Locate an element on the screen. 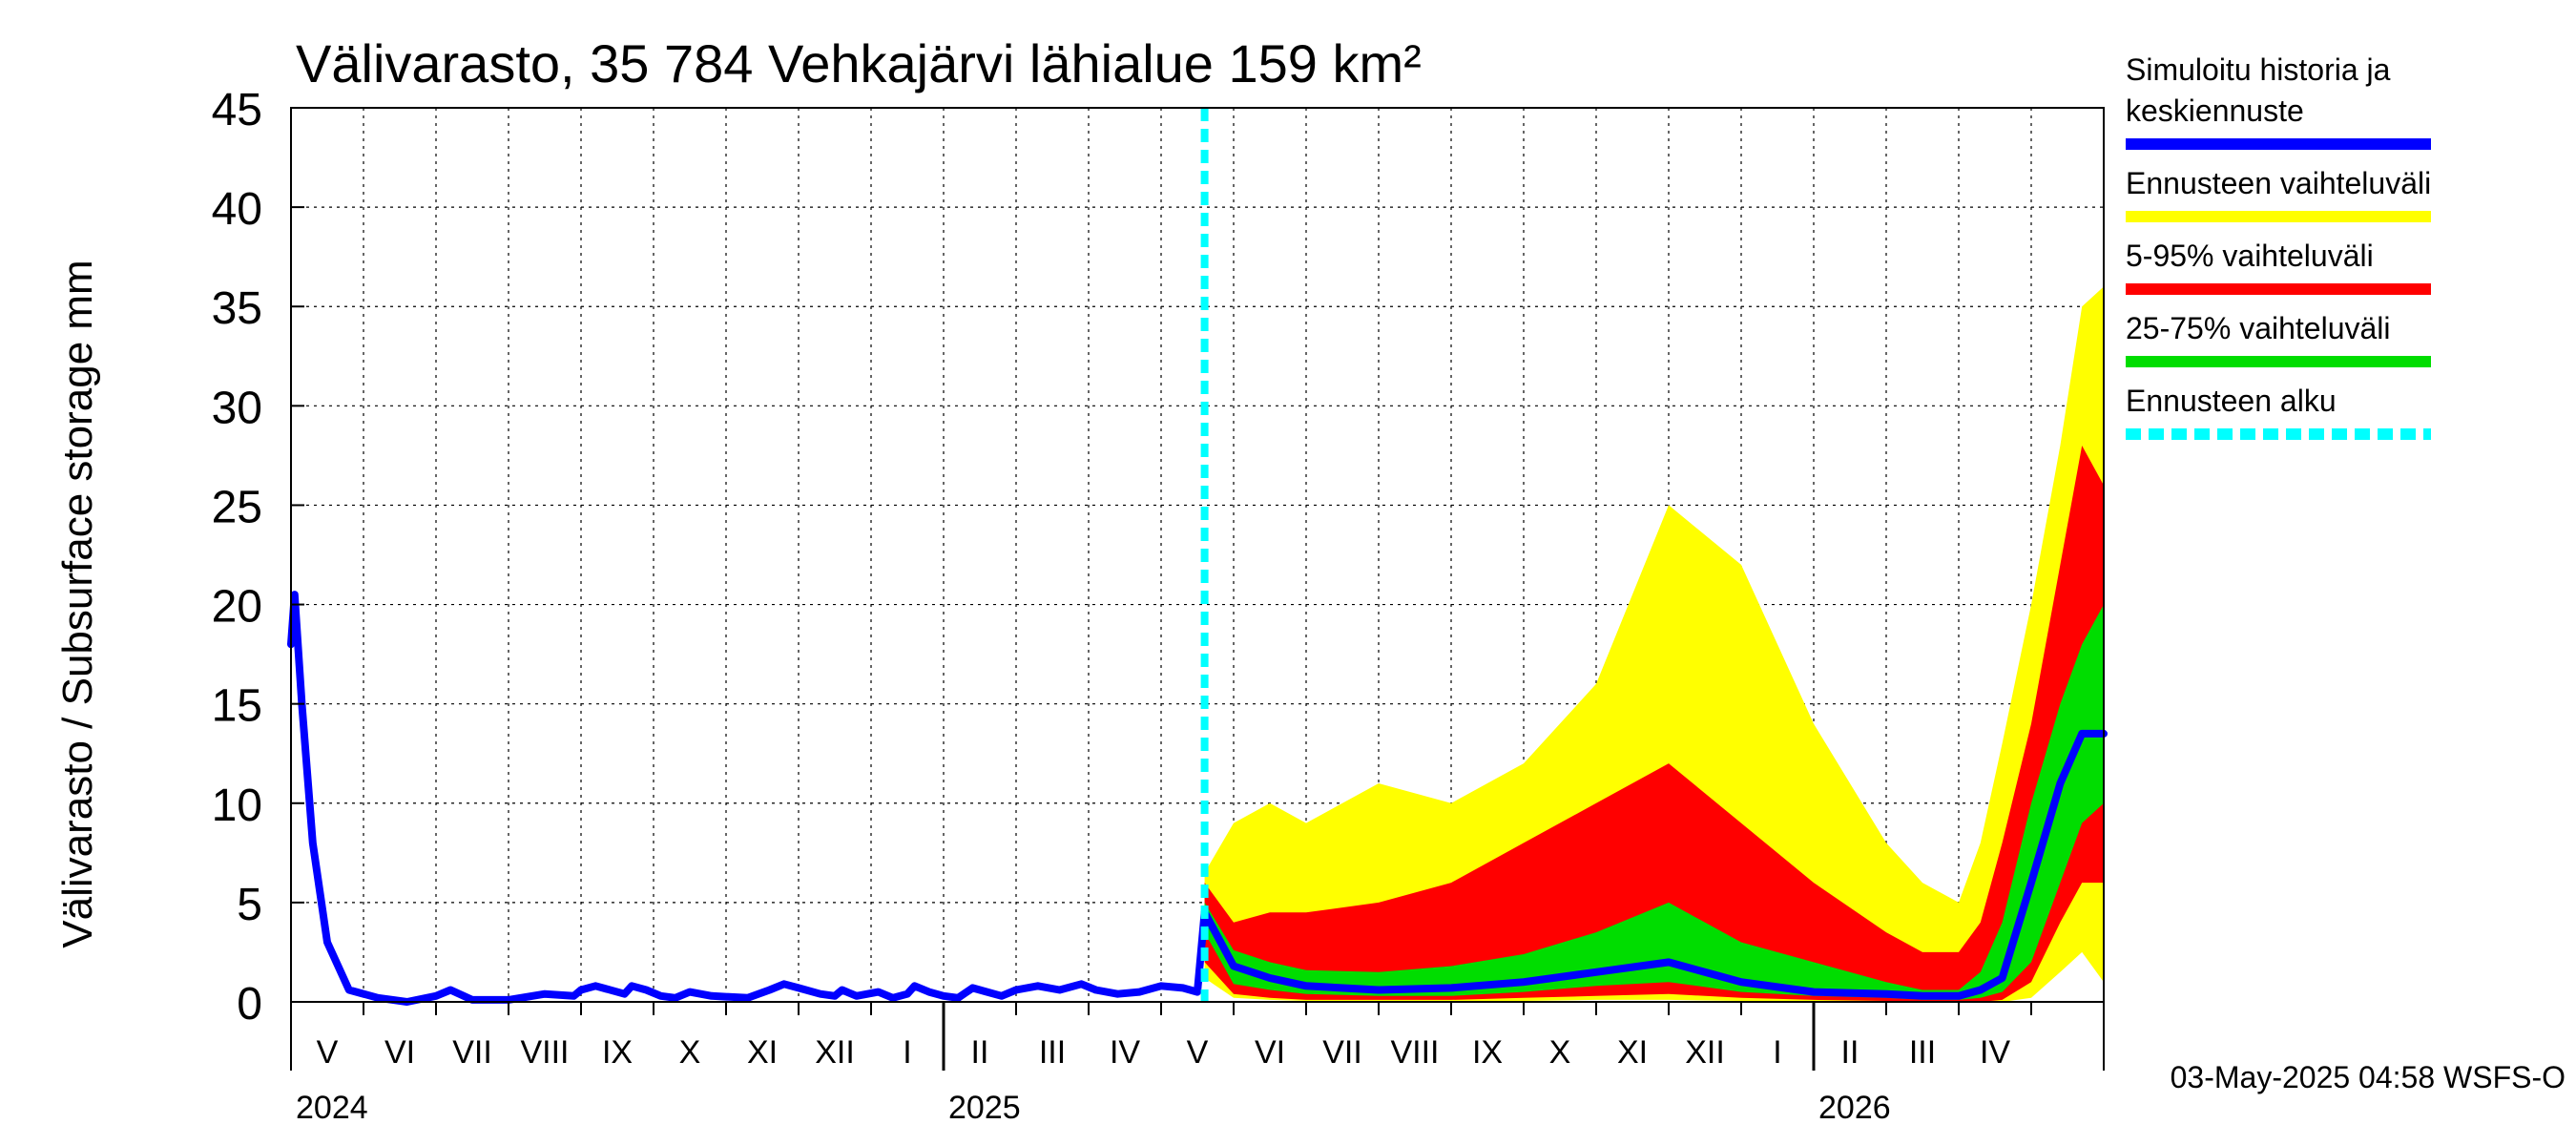 This screenshot has height=1145, width=2576. legend-item-history: Simuloitu historia ja keskiennuste is located at coordinates (2278, 101).